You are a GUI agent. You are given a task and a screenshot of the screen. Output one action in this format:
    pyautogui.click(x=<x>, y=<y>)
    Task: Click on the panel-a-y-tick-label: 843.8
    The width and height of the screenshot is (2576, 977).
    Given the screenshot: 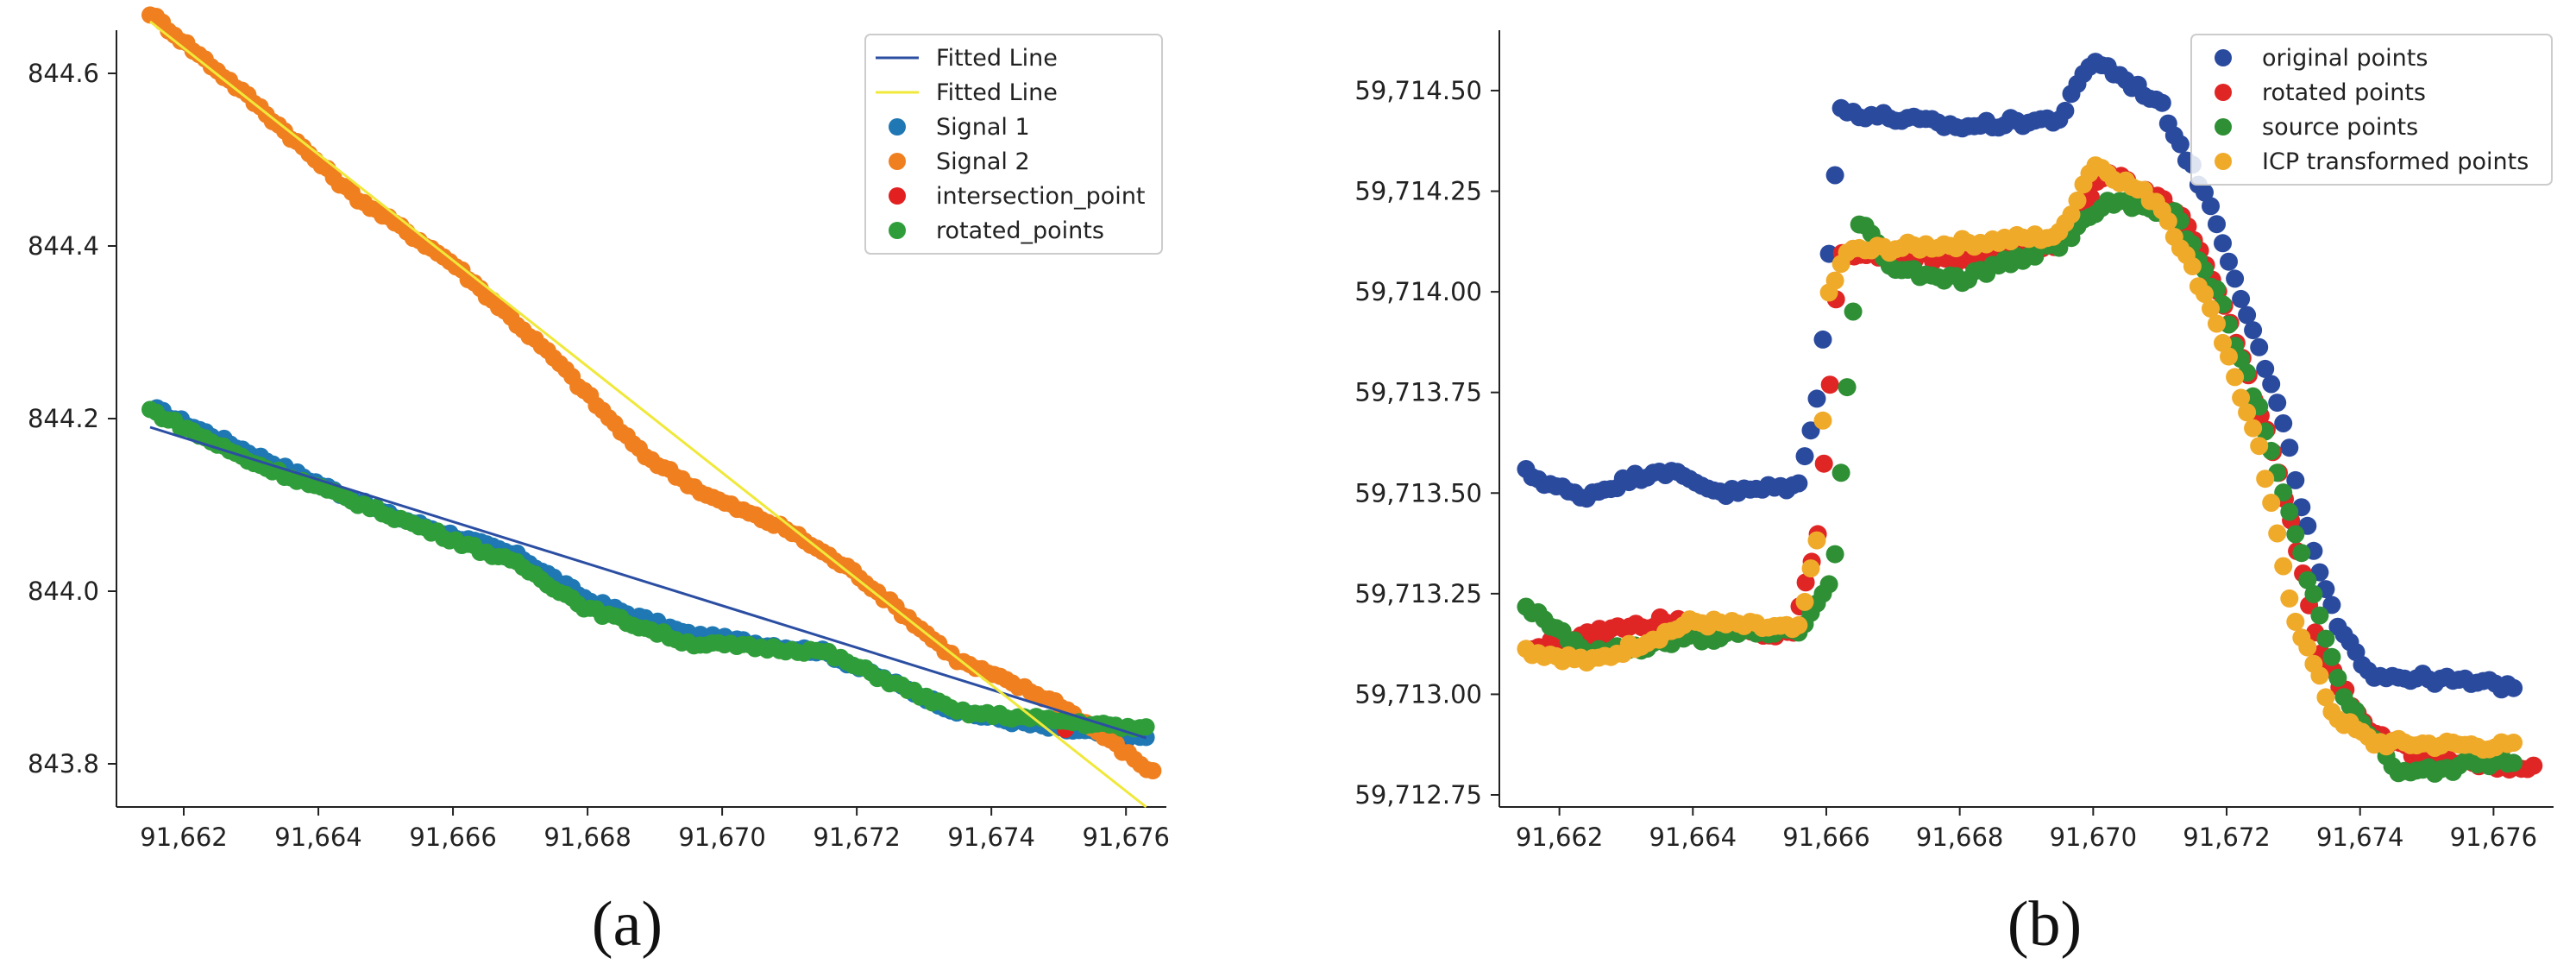 What is the action you would take?
    pyautogui.click(x=63, y=764)
    